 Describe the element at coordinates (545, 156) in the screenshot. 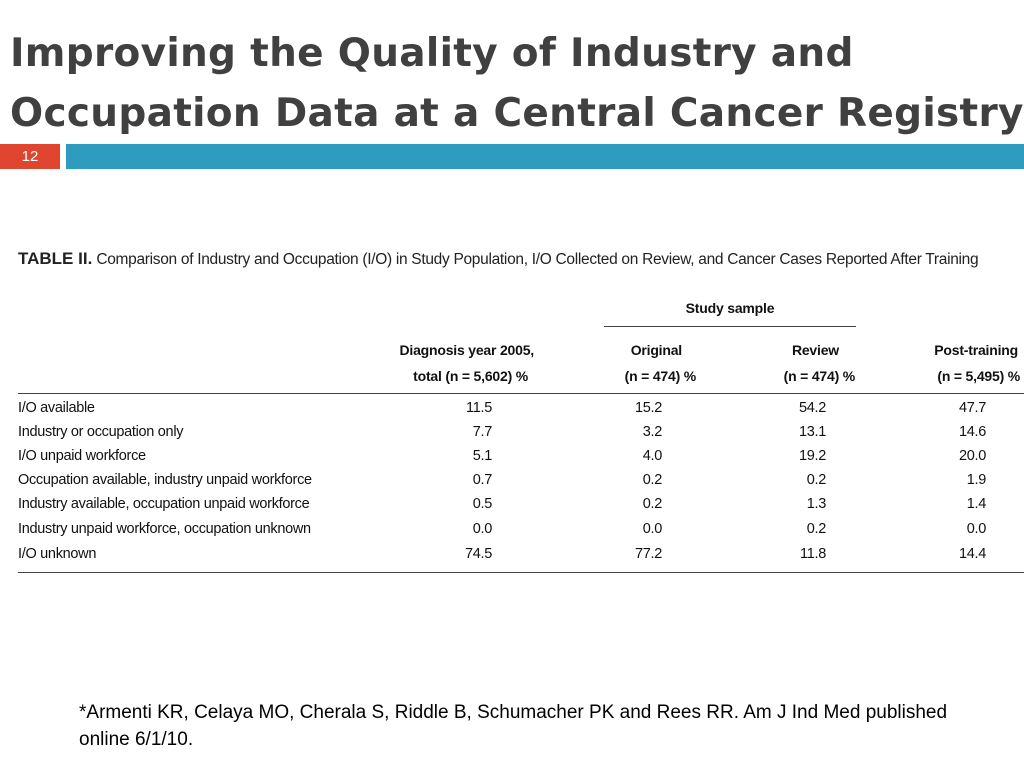

I see `title-accent-bar` at that location.